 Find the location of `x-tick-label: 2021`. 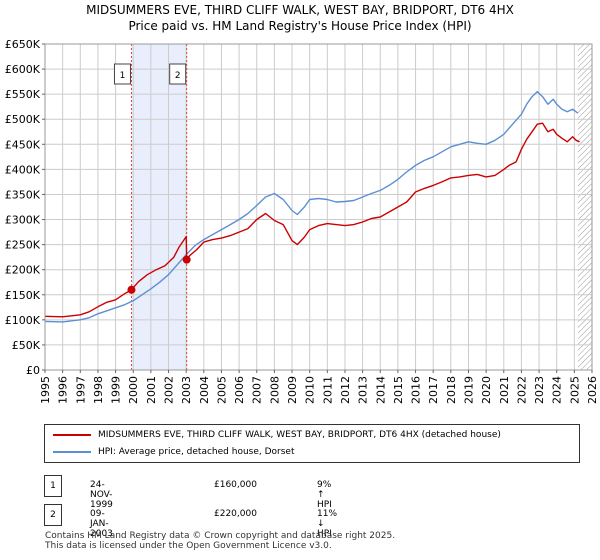

x-tick-label: 2021 is located at coordinates (504, 390).